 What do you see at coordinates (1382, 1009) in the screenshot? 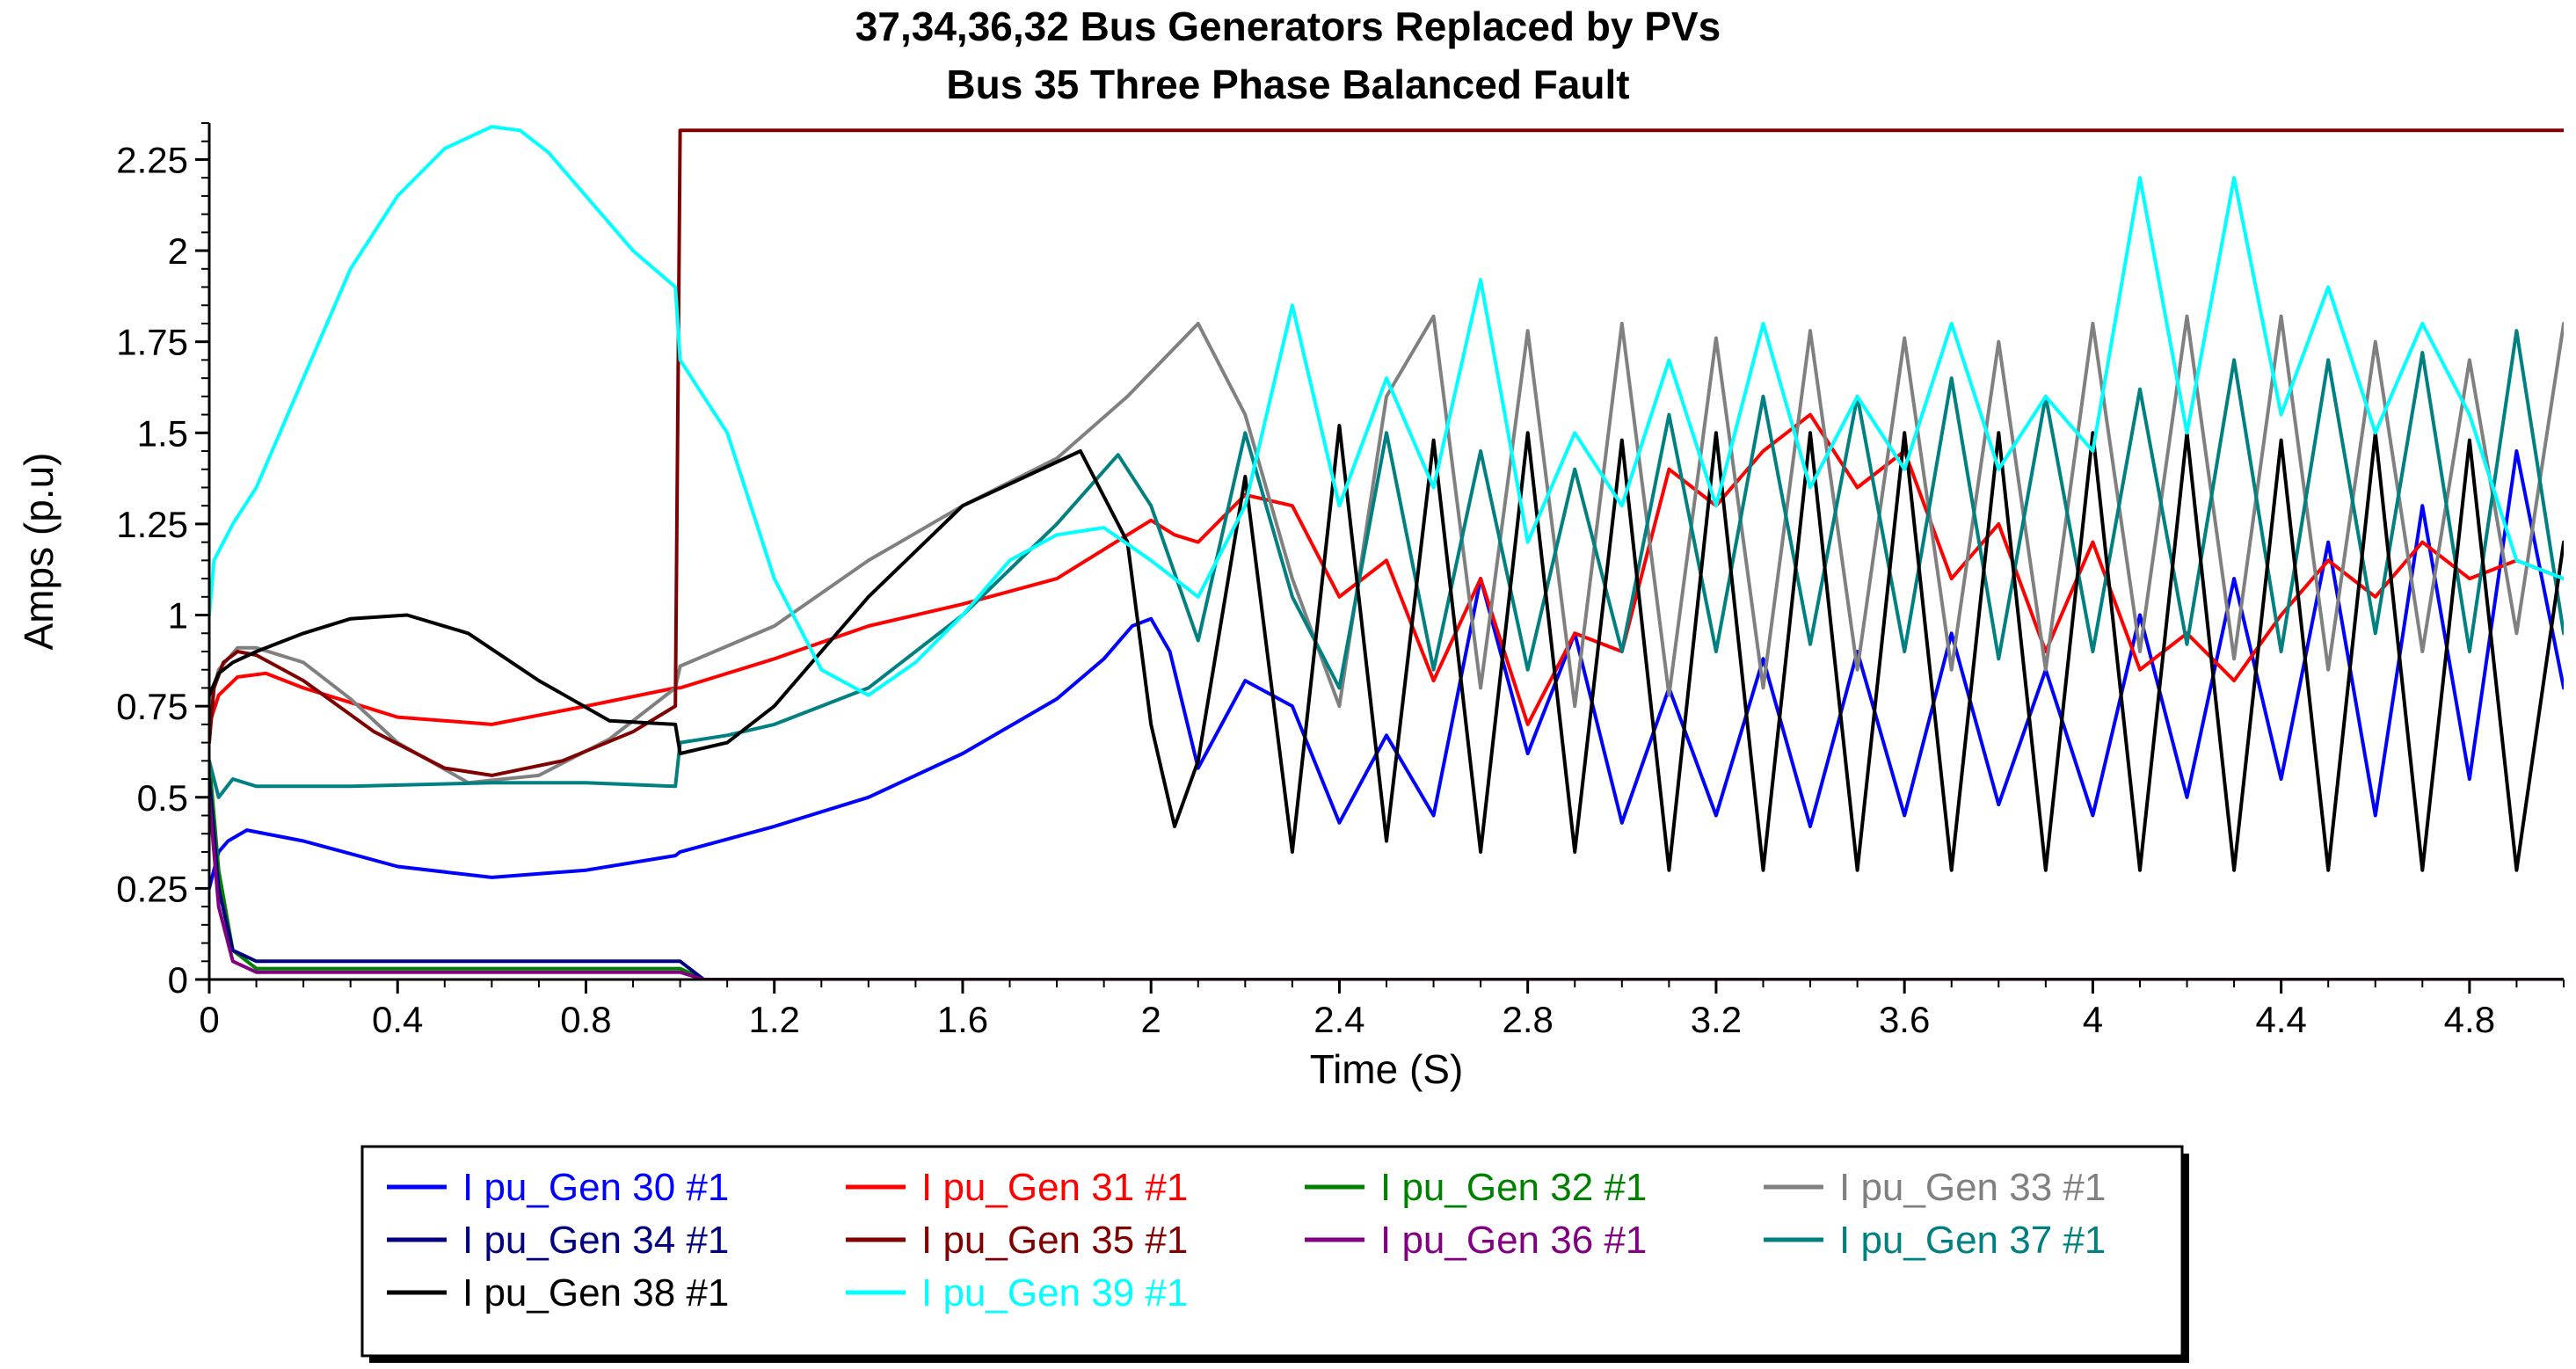
I see `x-axis-ticks: 0 0.4 0.8 1.2 1.6 2 2.4 2.8 3.2 3.6 4 4.4 4.8` at bounding box center [1382, 1009].